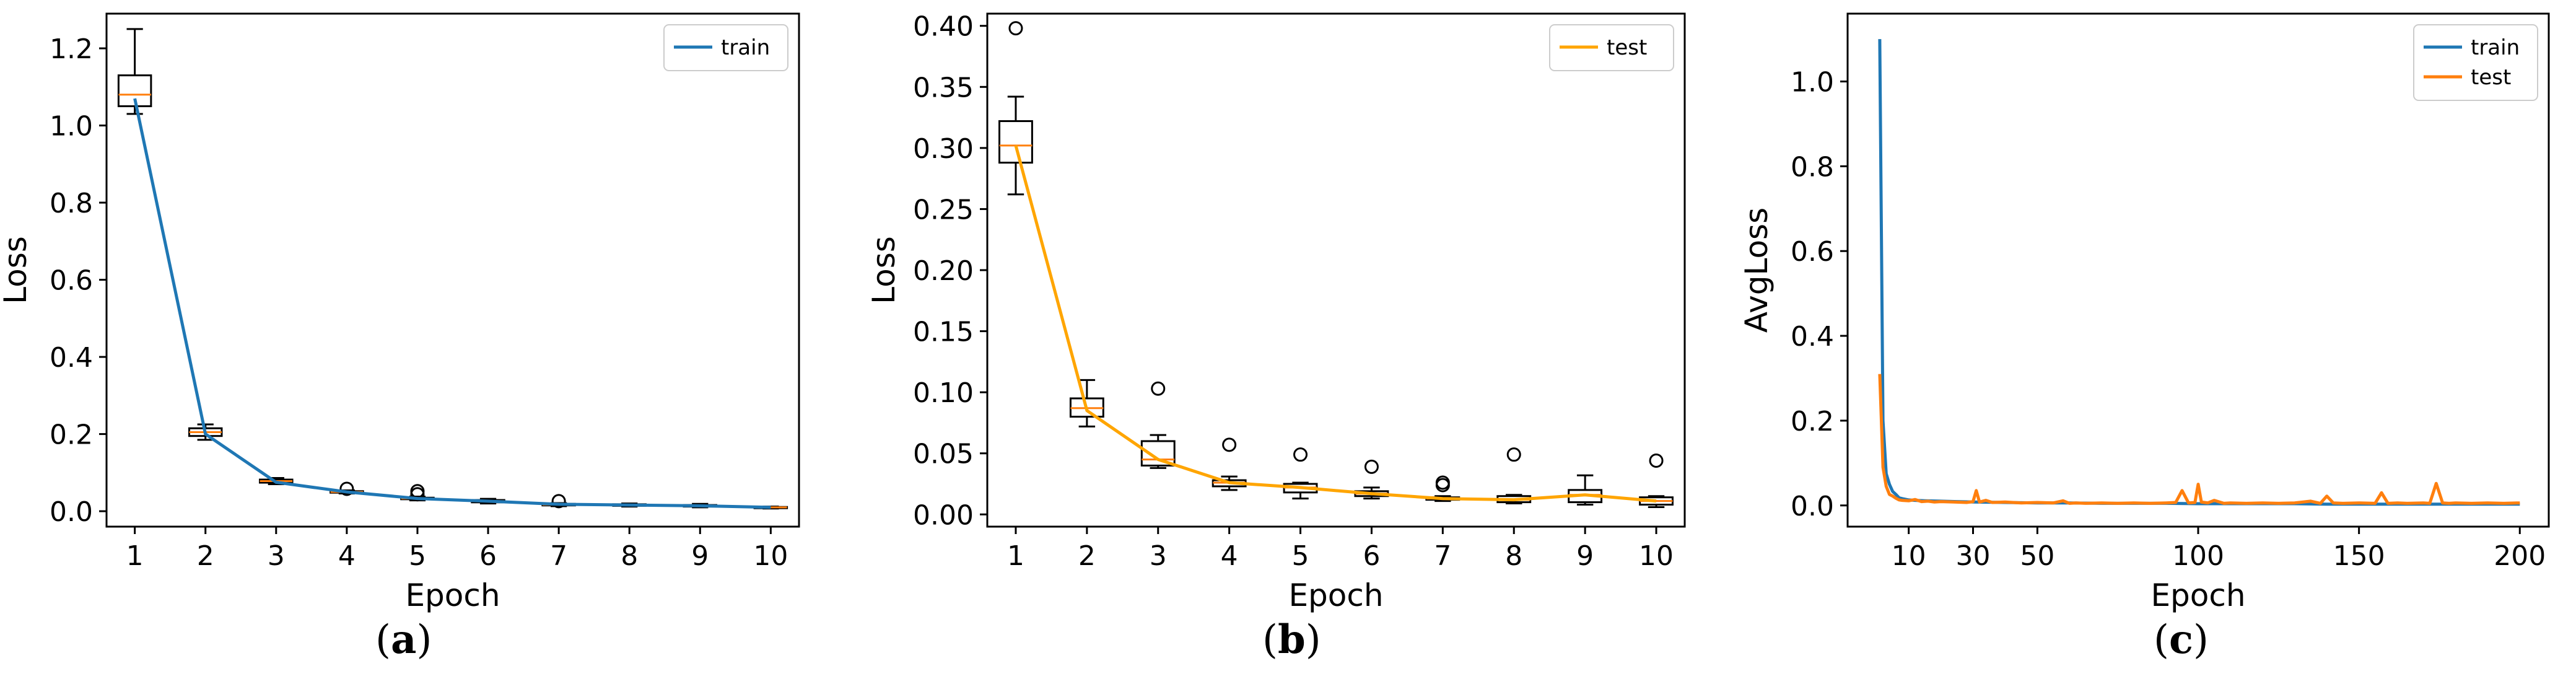  I want to click on y-tick-label: 0.10, so click(943, 393).